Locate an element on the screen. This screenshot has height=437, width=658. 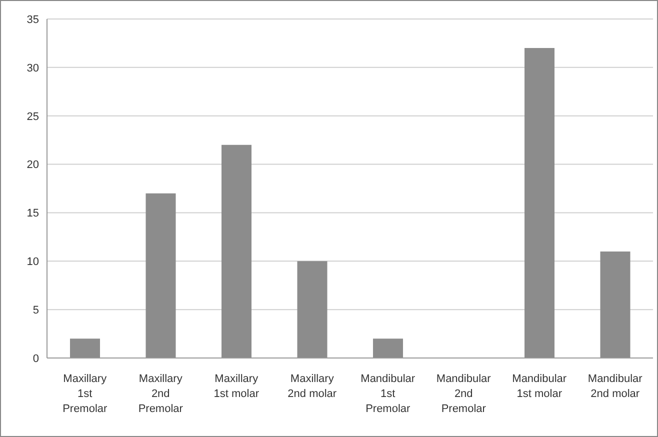
y-tick-label: 0 is located at coordinates (35, 358).